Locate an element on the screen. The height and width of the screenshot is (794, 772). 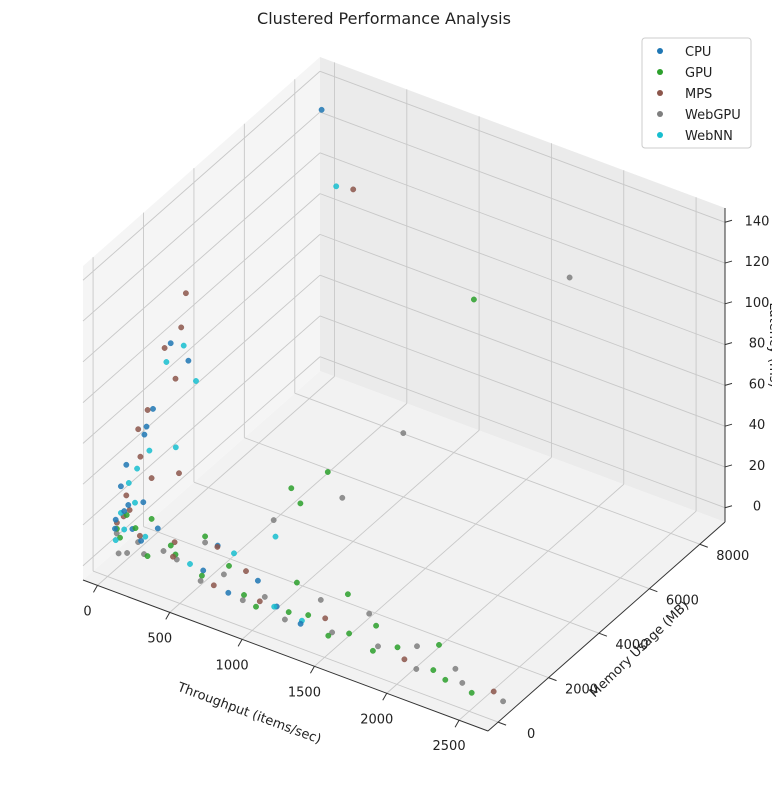
legend-marker-webnn is located at coordinates (660, 135).